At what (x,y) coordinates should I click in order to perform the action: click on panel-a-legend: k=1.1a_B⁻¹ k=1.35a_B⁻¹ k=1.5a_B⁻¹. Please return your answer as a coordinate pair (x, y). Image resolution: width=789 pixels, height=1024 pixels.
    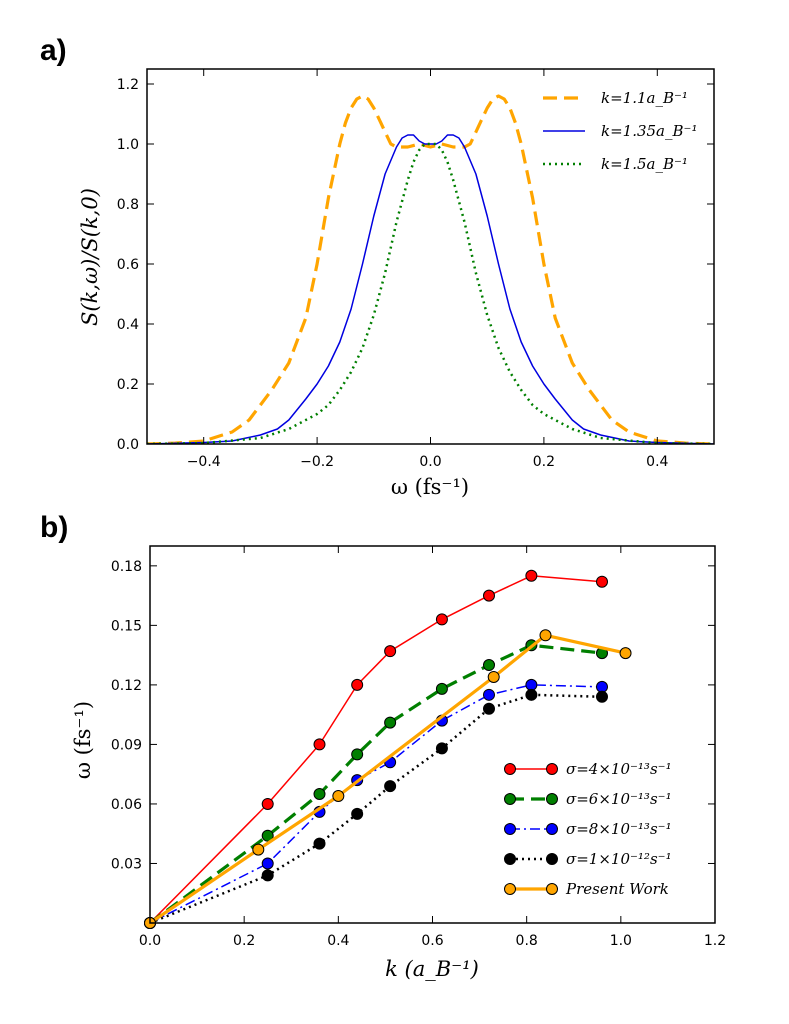
    Looking at the image, I should click on (620, 131).